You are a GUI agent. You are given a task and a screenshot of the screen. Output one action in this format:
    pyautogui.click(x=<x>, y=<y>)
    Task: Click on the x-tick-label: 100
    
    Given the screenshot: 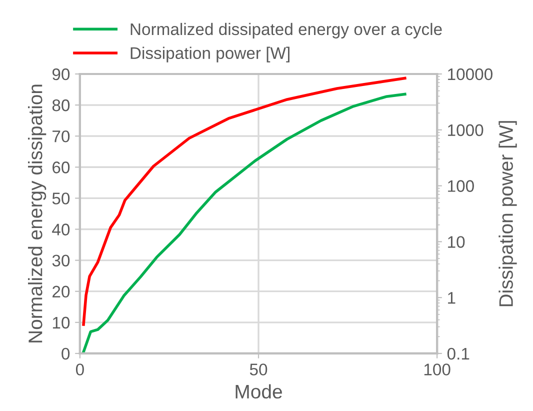 What is the action you would take?
    pyautogui.click(x=437, y=370)
    